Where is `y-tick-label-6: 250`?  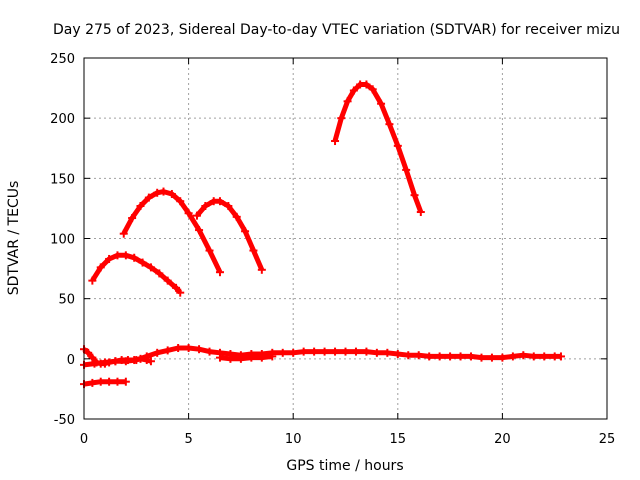 y-tick-label-6: 250 is located at coordinates (62, 59).